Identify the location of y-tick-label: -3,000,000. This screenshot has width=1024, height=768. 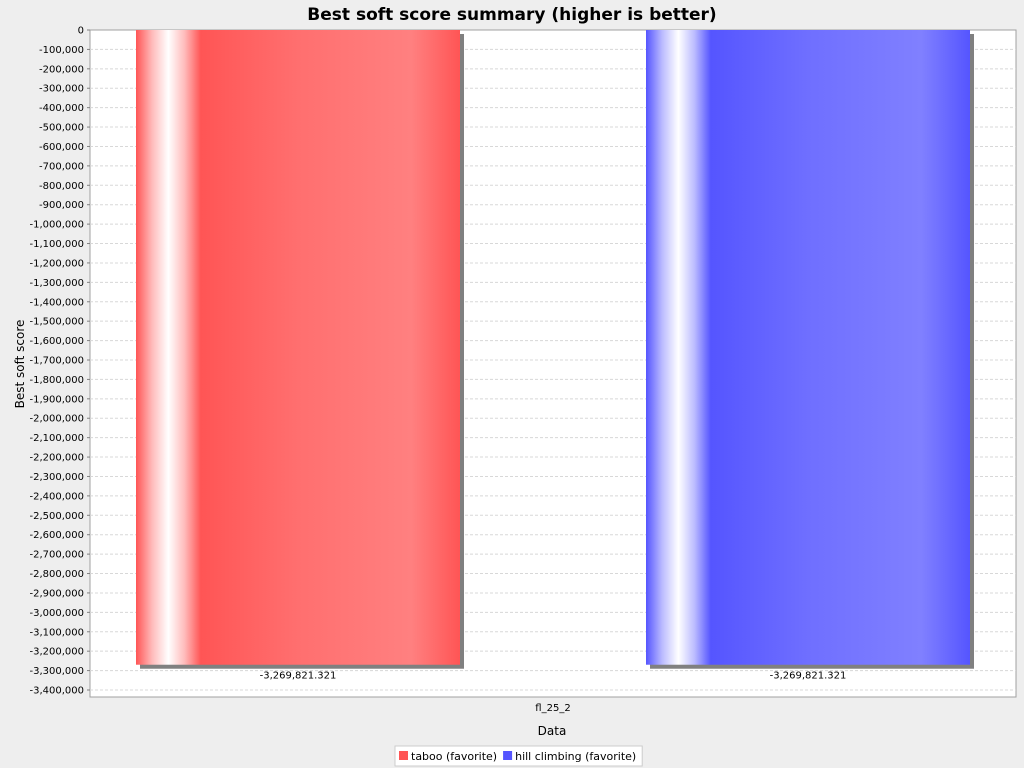
(56, 613).